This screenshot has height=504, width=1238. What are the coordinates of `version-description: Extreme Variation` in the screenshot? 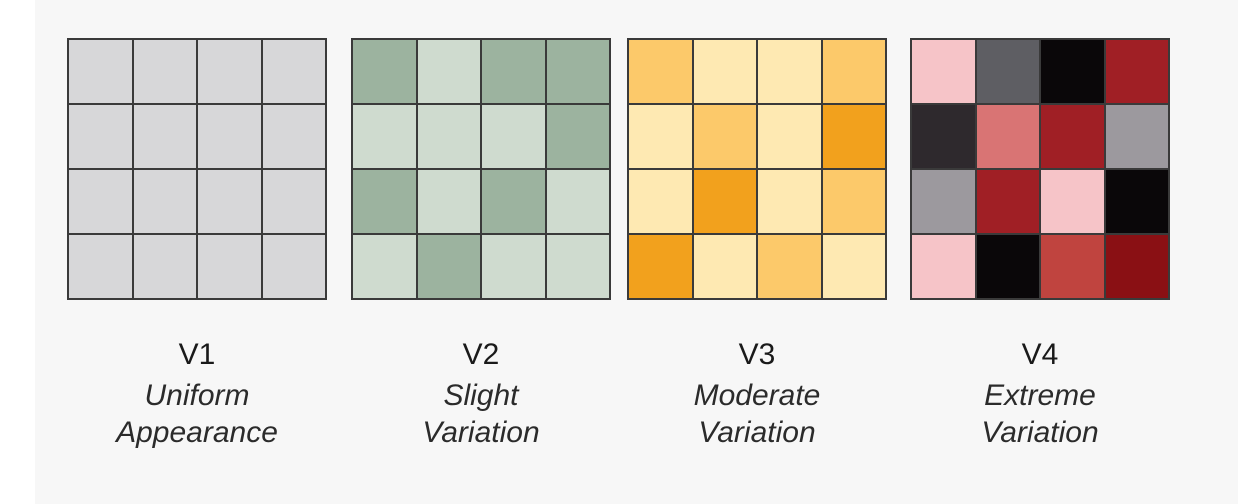 It's located at (1040, 414).